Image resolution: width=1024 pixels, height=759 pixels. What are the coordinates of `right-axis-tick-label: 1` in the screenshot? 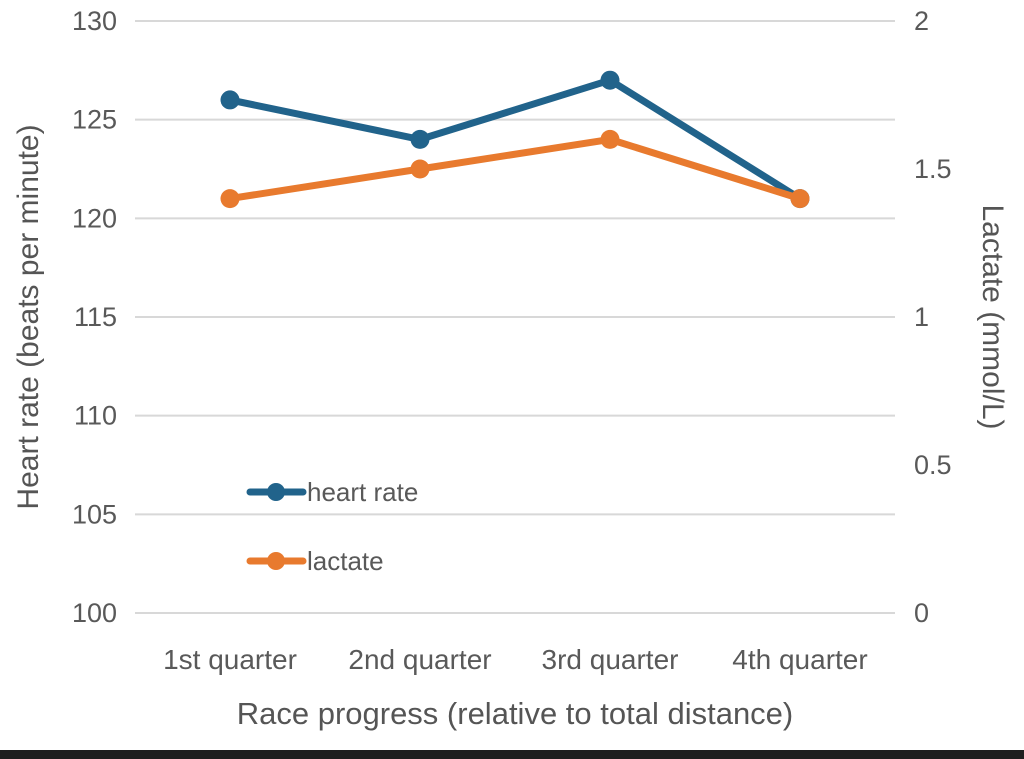 It's located at (921, 317).